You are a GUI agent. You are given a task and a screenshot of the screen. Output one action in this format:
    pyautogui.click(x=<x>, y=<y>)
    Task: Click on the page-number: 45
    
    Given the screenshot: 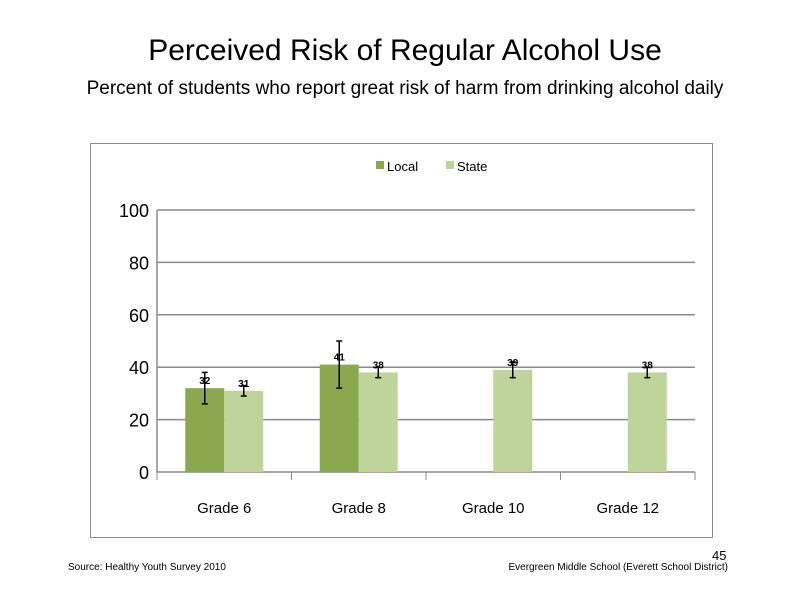 What is the action you would take?
    pyautogui.click(x=719, y=555)
    